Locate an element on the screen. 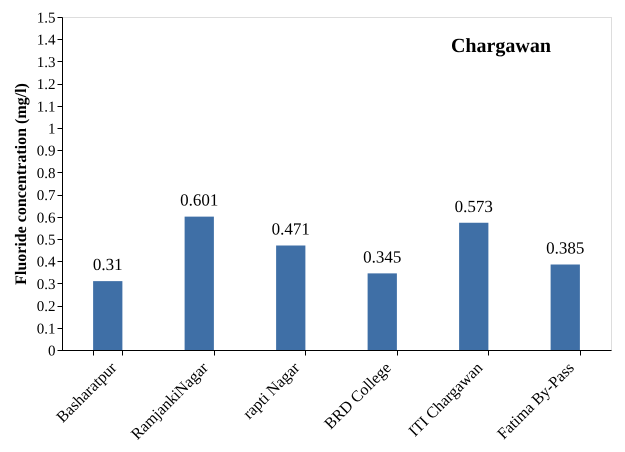 Image resolution: width=625 pixels, height=452 pixels. text: Chargawan is located at coordinates (500, 46).